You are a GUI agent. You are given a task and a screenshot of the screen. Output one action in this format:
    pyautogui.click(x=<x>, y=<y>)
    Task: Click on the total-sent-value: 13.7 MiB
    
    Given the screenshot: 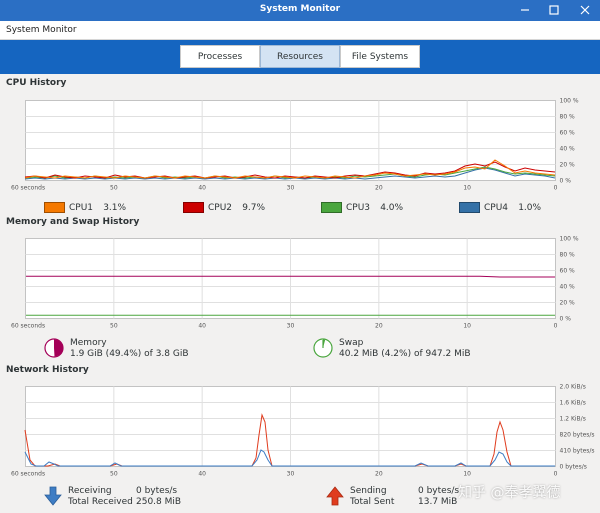 What is the action you would take?
    pyautogui.click(x=438, y=502)
    